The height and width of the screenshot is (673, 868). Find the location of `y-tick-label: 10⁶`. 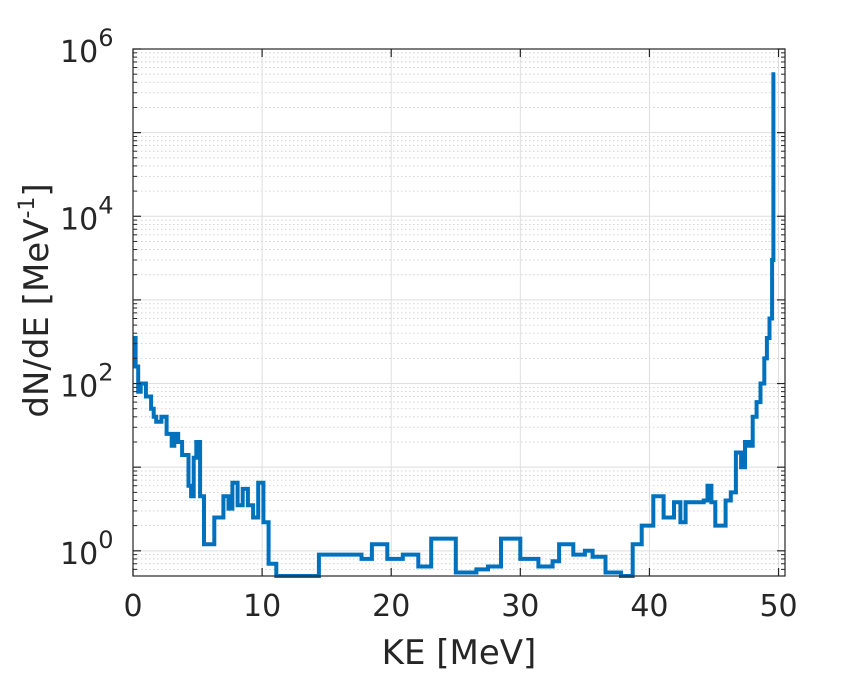

y-tick-label: 10⁶ is located at coordinates (86, 47).